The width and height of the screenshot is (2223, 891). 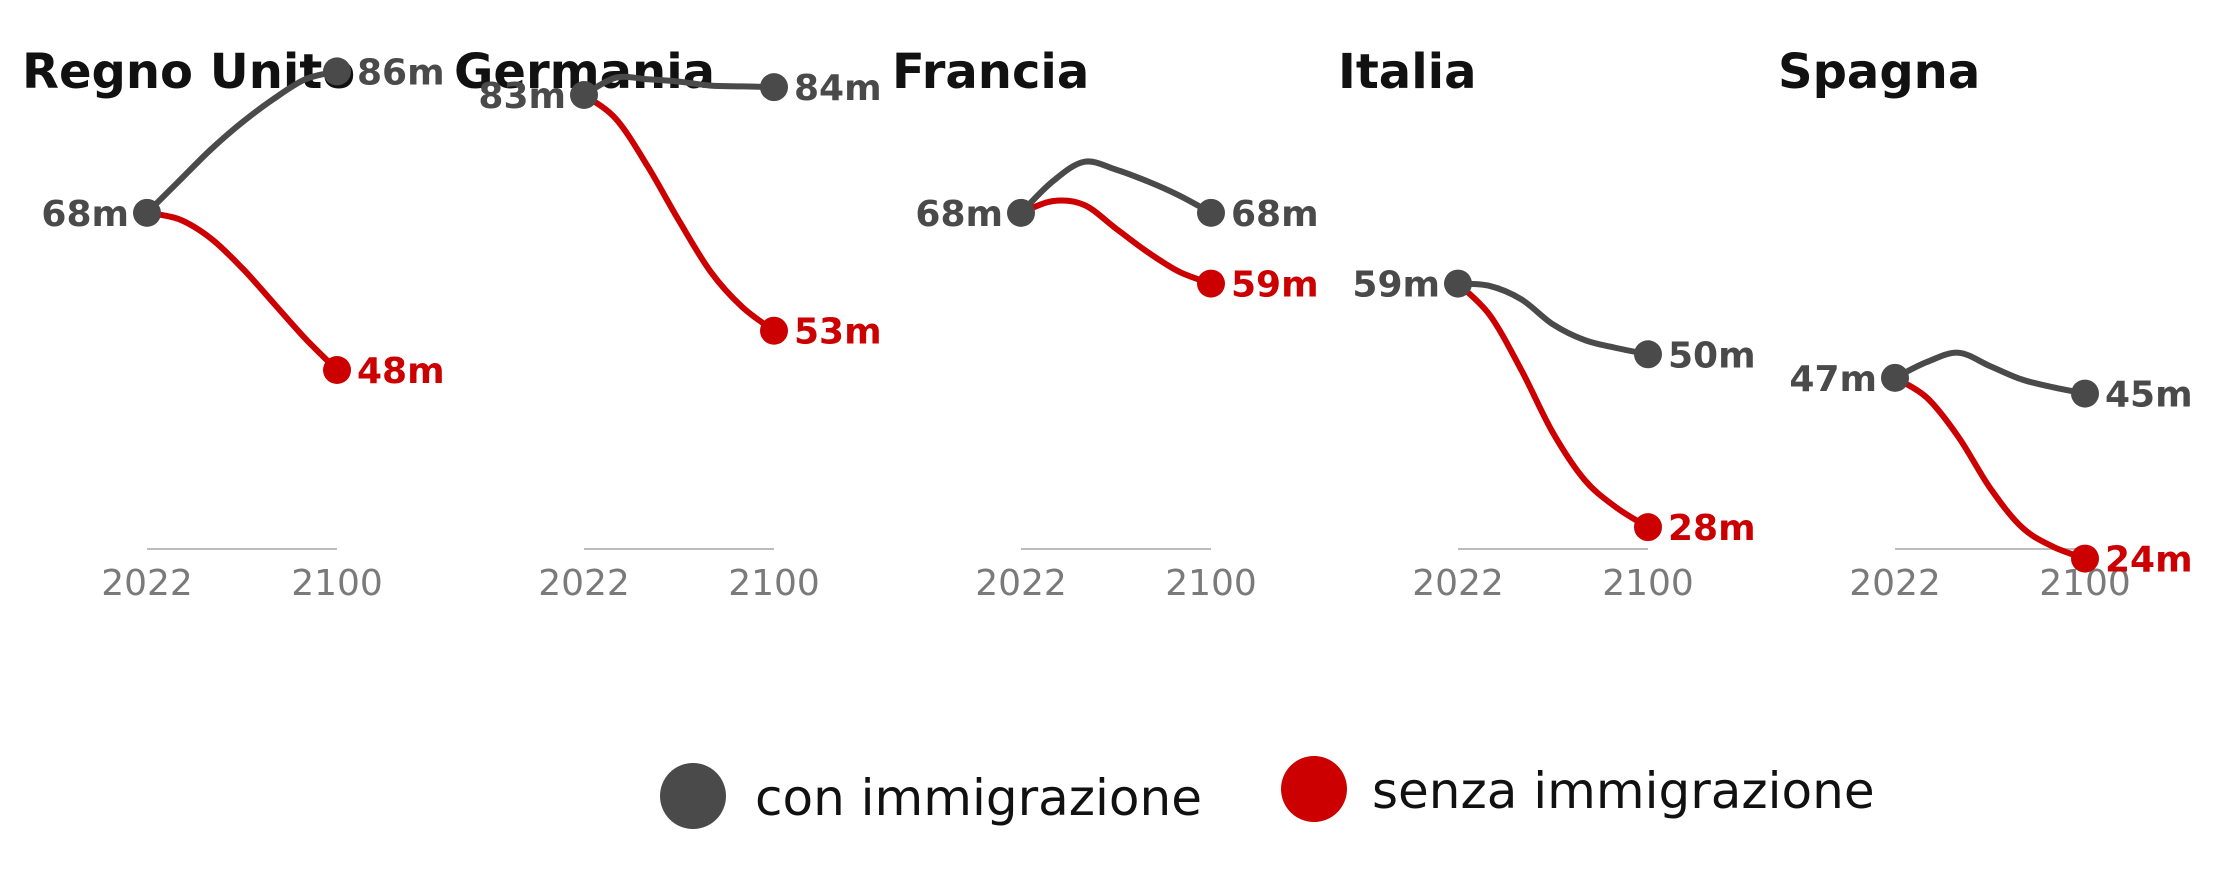 I want to click on end-label-with-immigration: 86m, so click(x=401, y=72).